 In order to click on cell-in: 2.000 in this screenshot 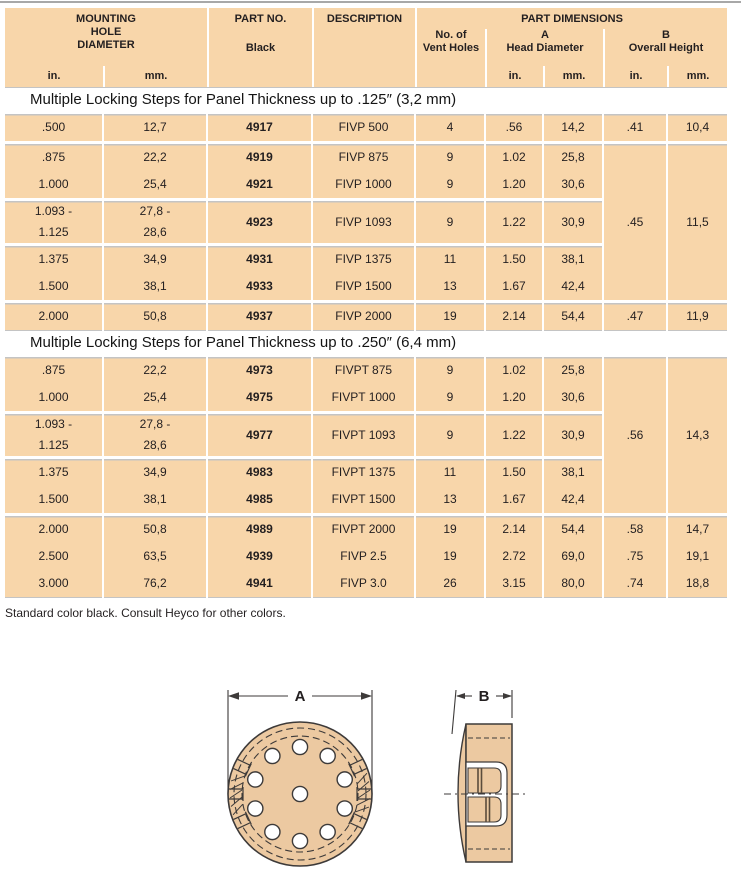, I will do `click(53, 316)`.